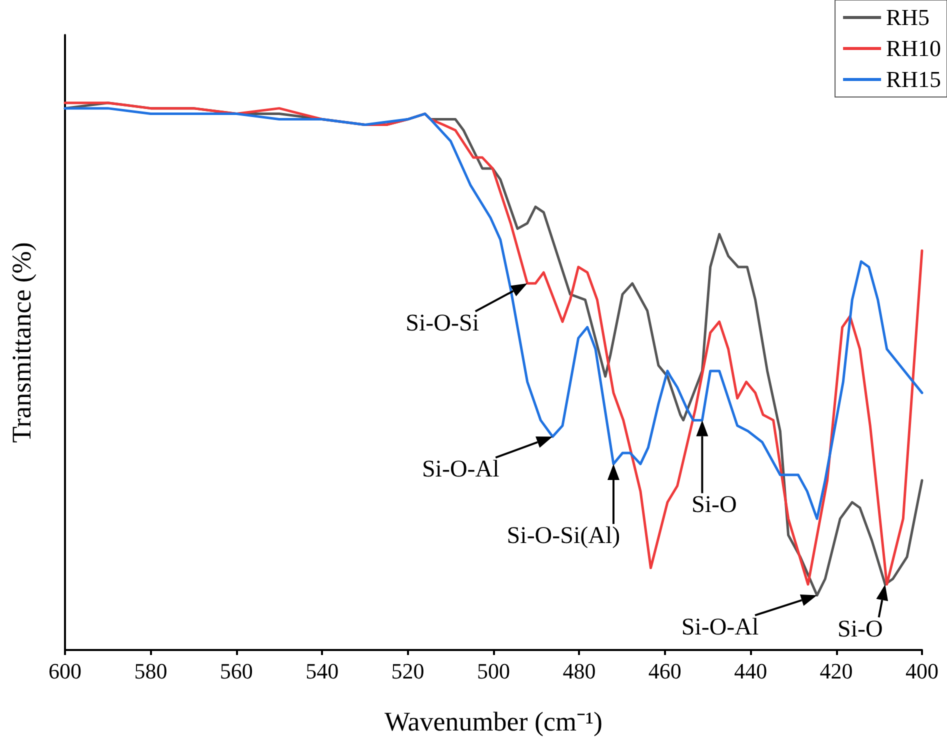 The image size is (947, 749). Describe the element at coordinates (322, 671) in the screenshot. I see `x-tick-label: 540` at that location.